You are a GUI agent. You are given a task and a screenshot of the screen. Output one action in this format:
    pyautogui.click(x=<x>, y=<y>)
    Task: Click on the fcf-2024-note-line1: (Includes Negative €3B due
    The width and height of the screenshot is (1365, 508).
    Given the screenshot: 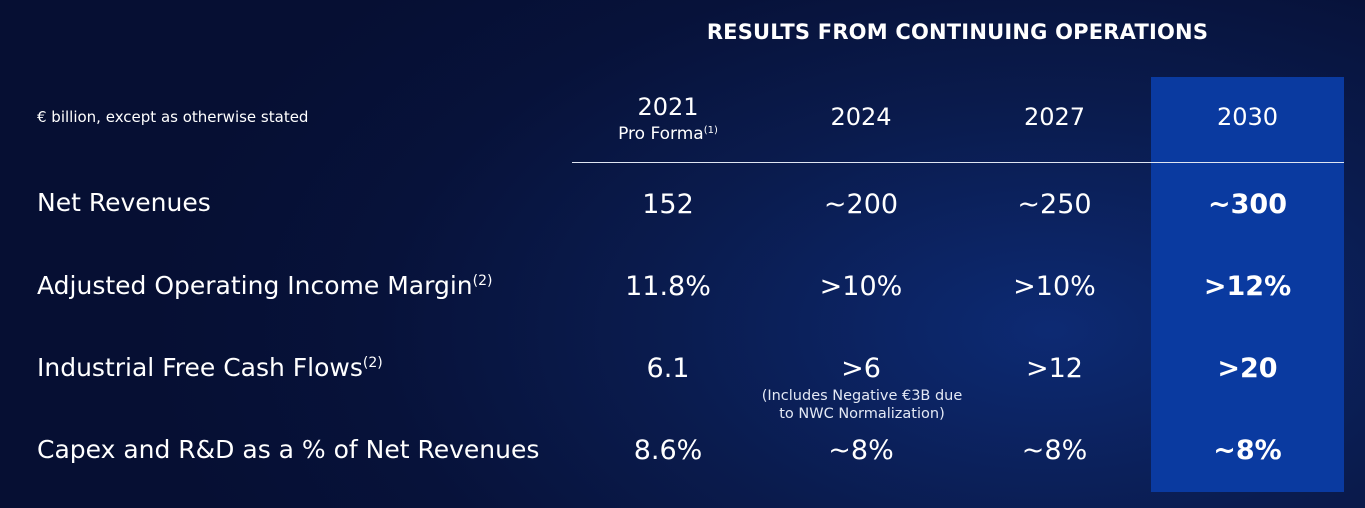 What is the action you would take?
    pyautogui.click(x=862, y=396)
    